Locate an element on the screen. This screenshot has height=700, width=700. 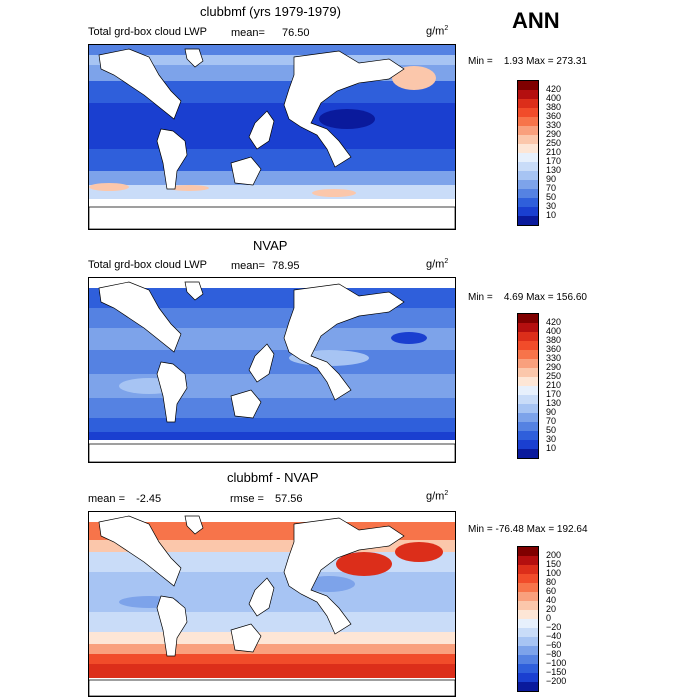
panel-2-tick: 380 is located at coordinates (554, 340).